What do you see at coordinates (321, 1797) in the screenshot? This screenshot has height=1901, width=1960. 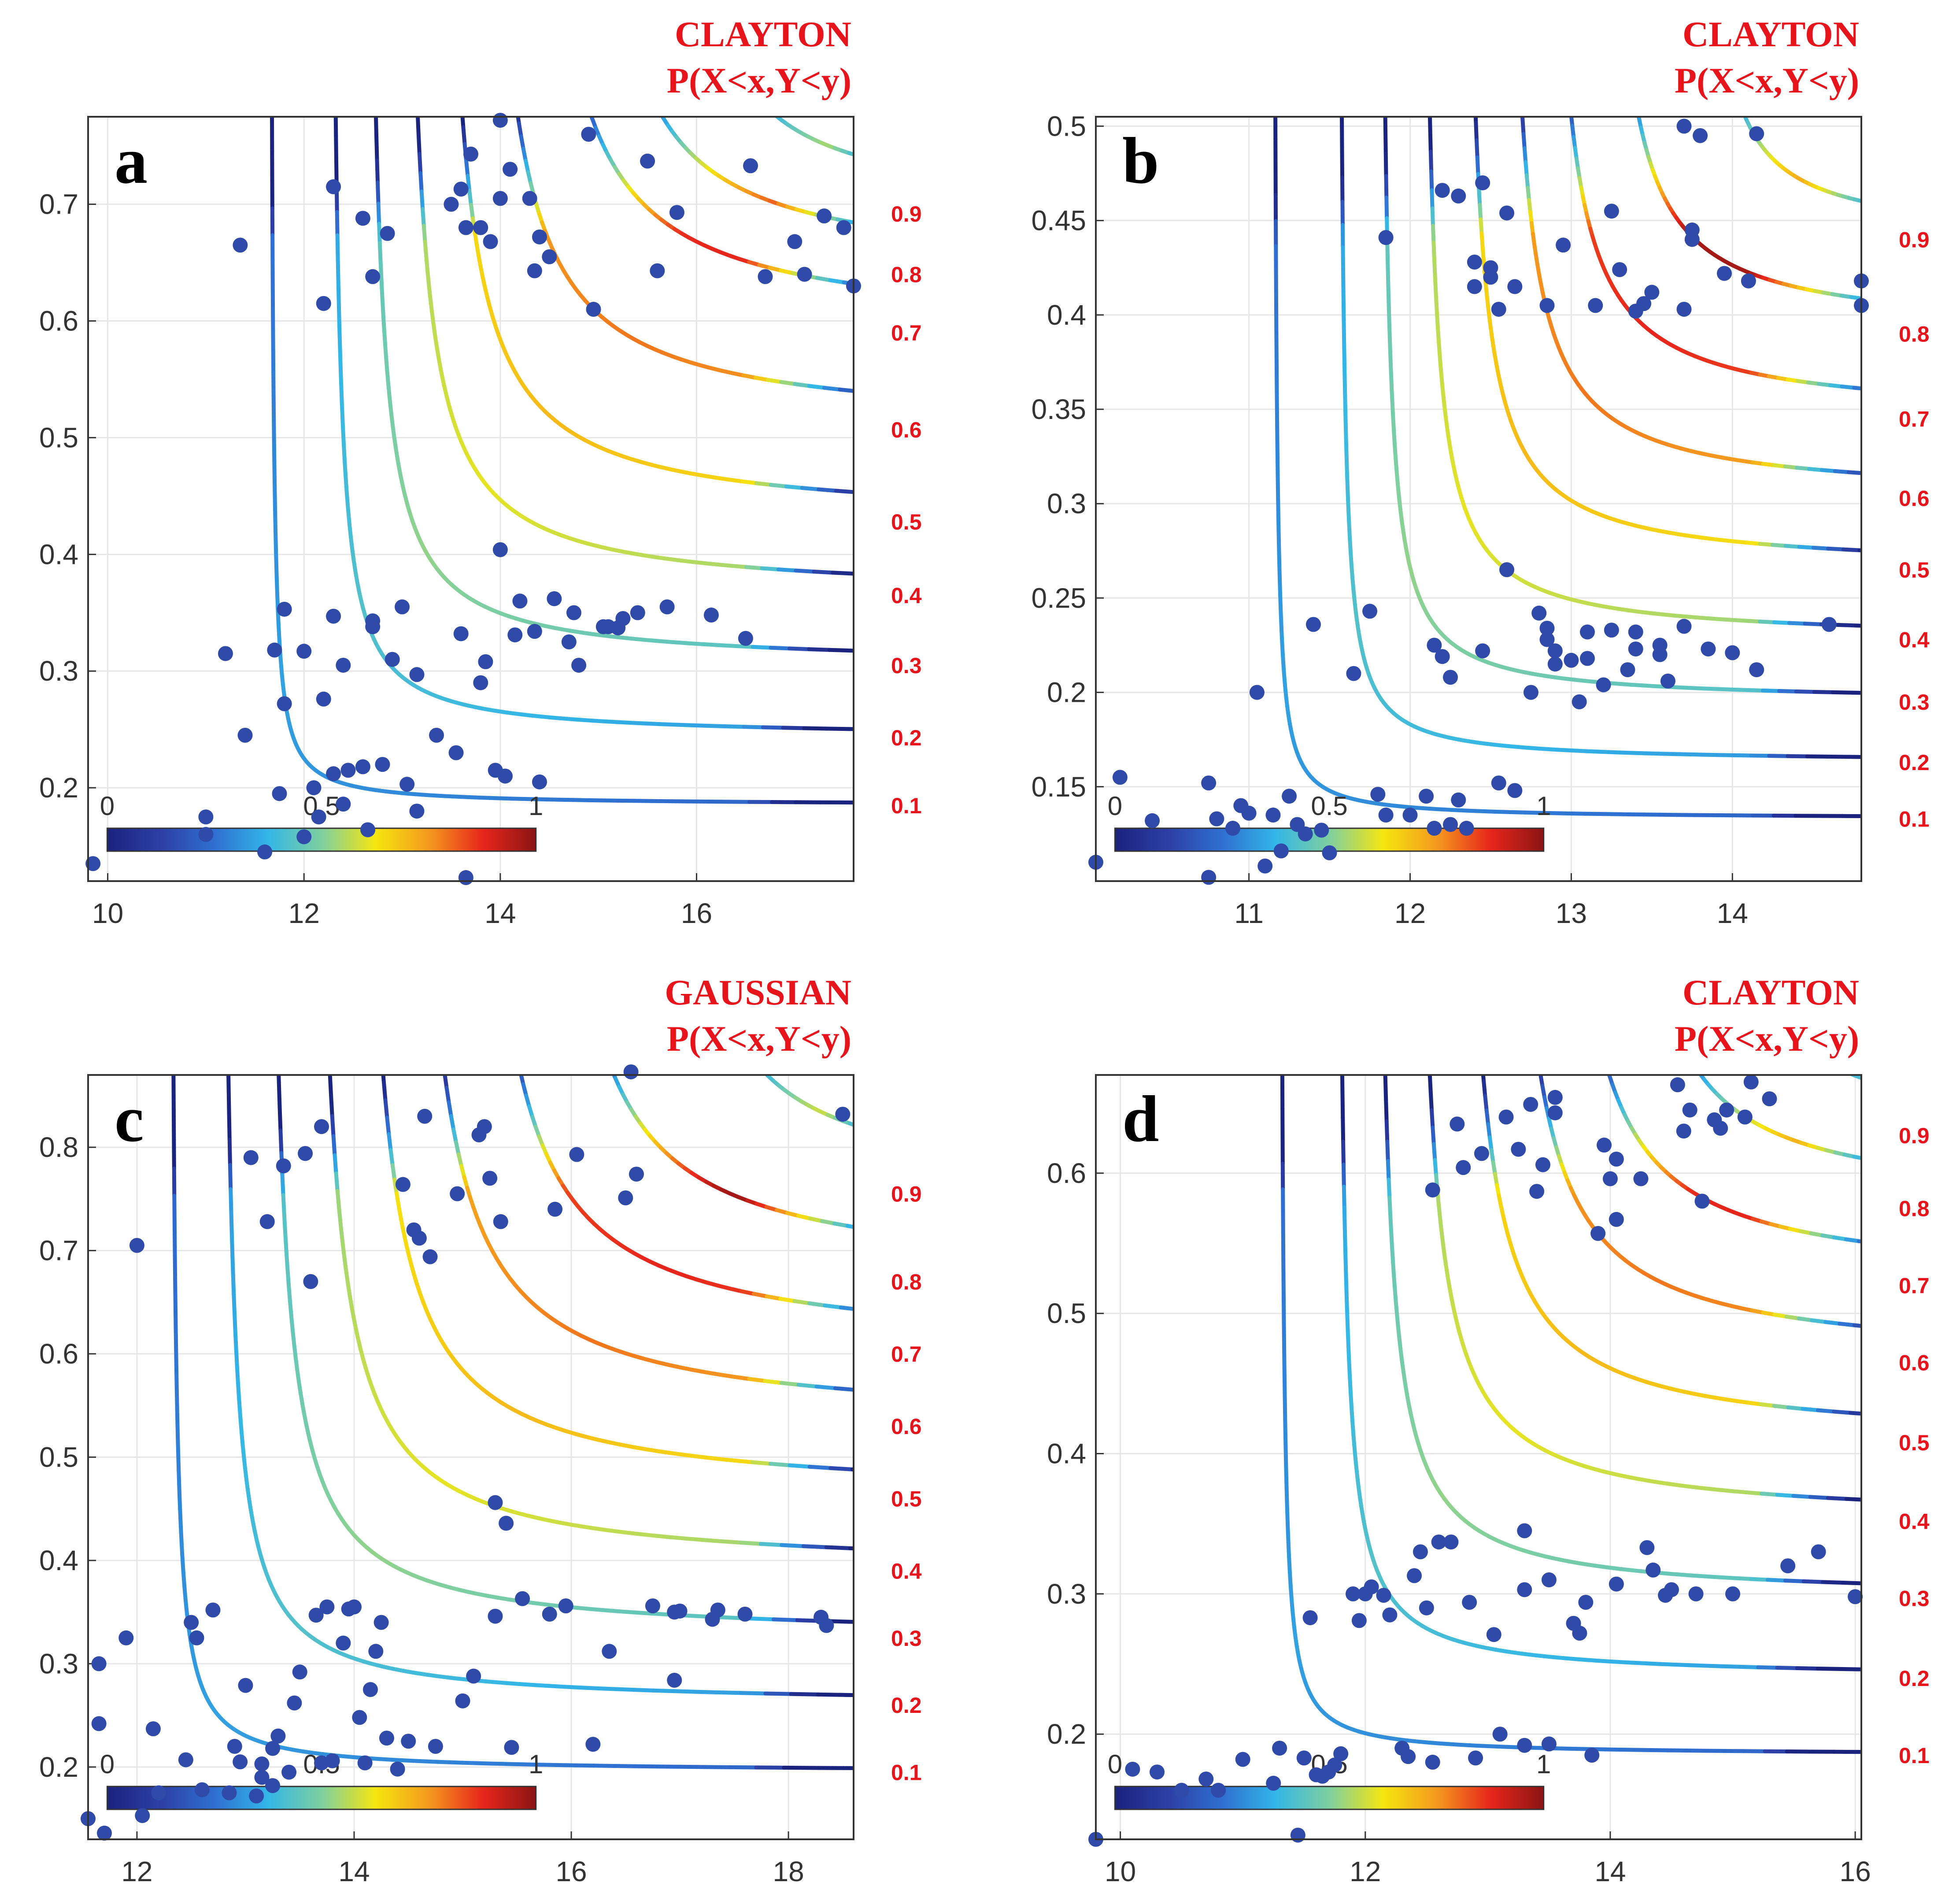 I see `colorbar` at bounding box center [321, 1797].